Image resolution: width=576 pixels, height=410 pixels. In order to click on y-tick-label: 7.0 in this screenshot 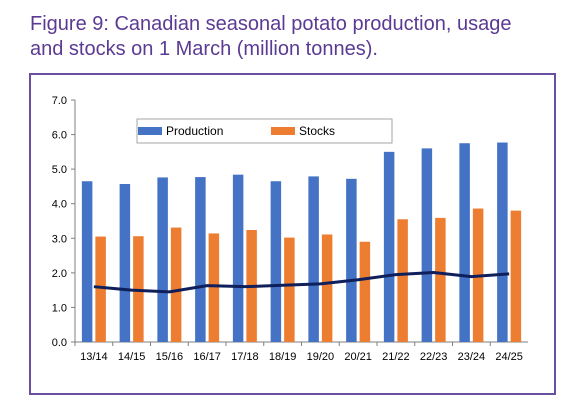, I will do `click(59, 101)`.